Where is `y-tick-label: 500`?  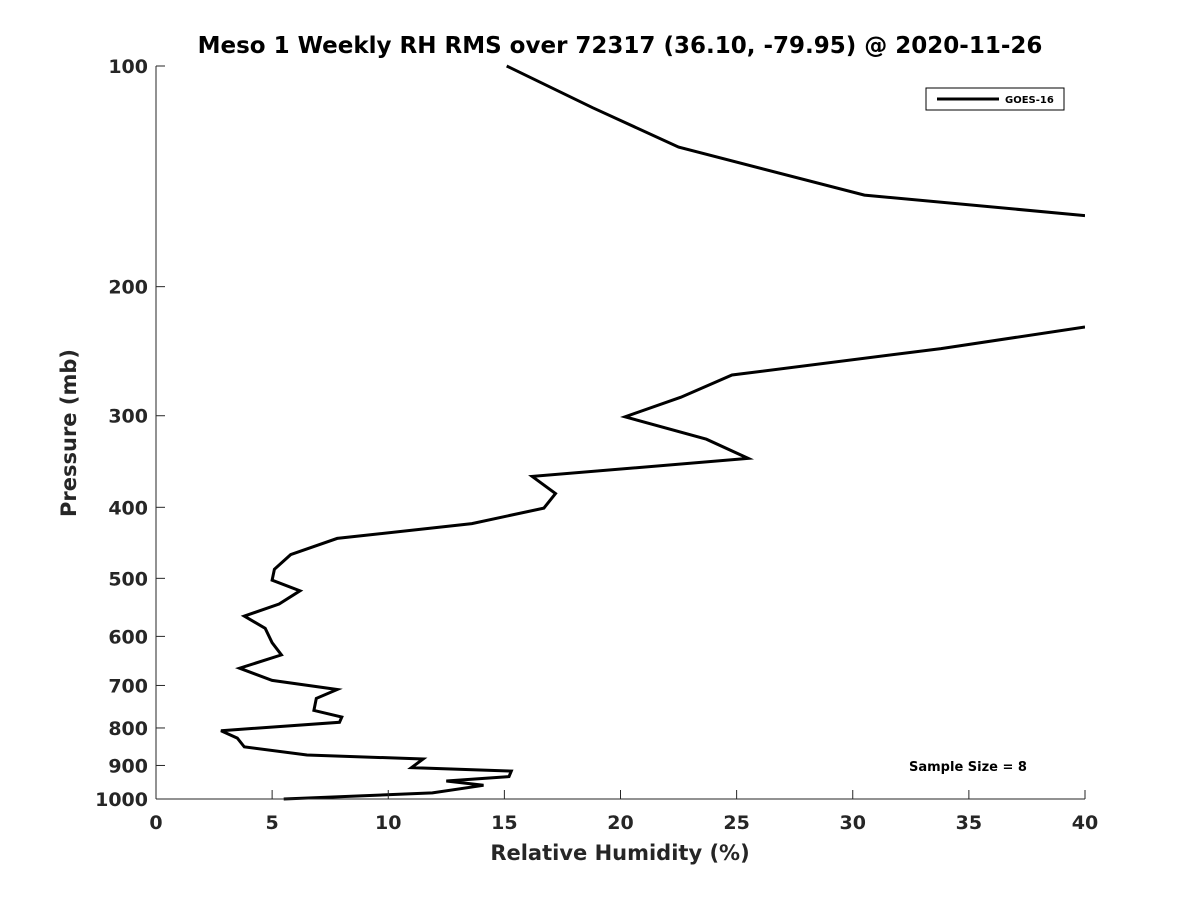 y-tick-label: 500 is located at coordinates (128, 579).